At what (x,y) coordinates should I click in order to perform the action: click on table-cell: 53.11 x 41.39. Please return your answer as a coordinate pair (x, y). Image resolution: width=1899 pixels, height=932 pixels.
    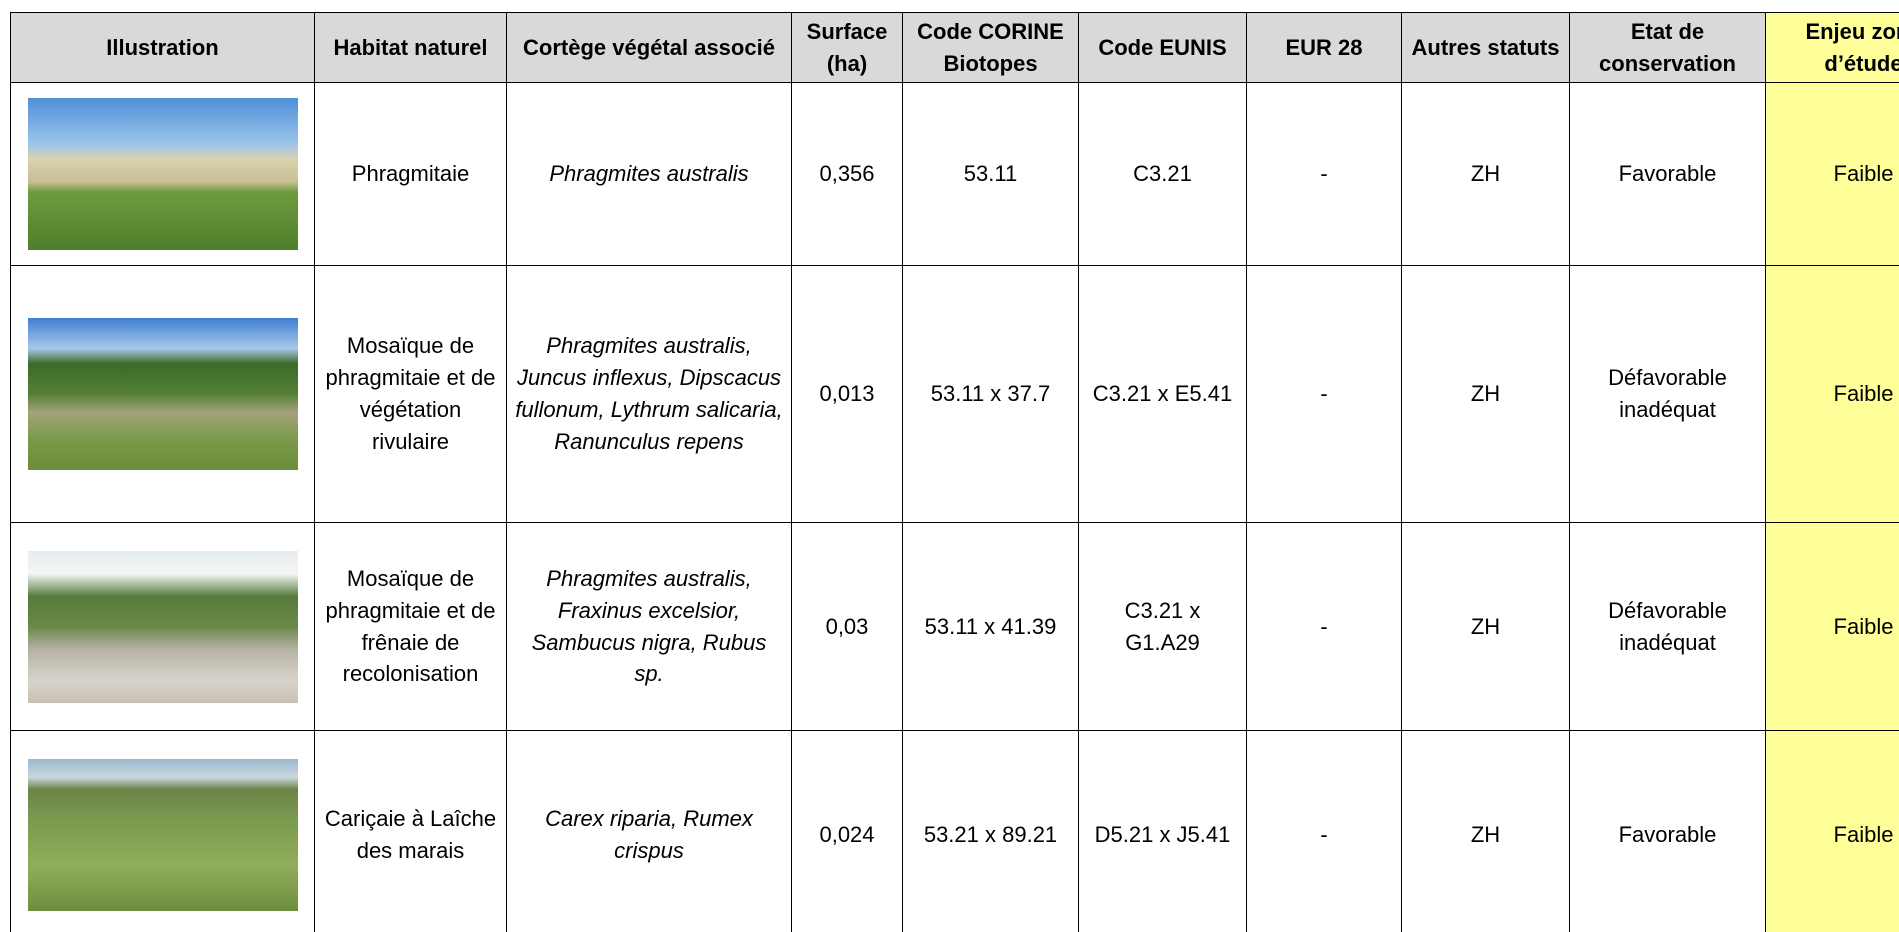
    Looking at the image, I should click on (990, 626).